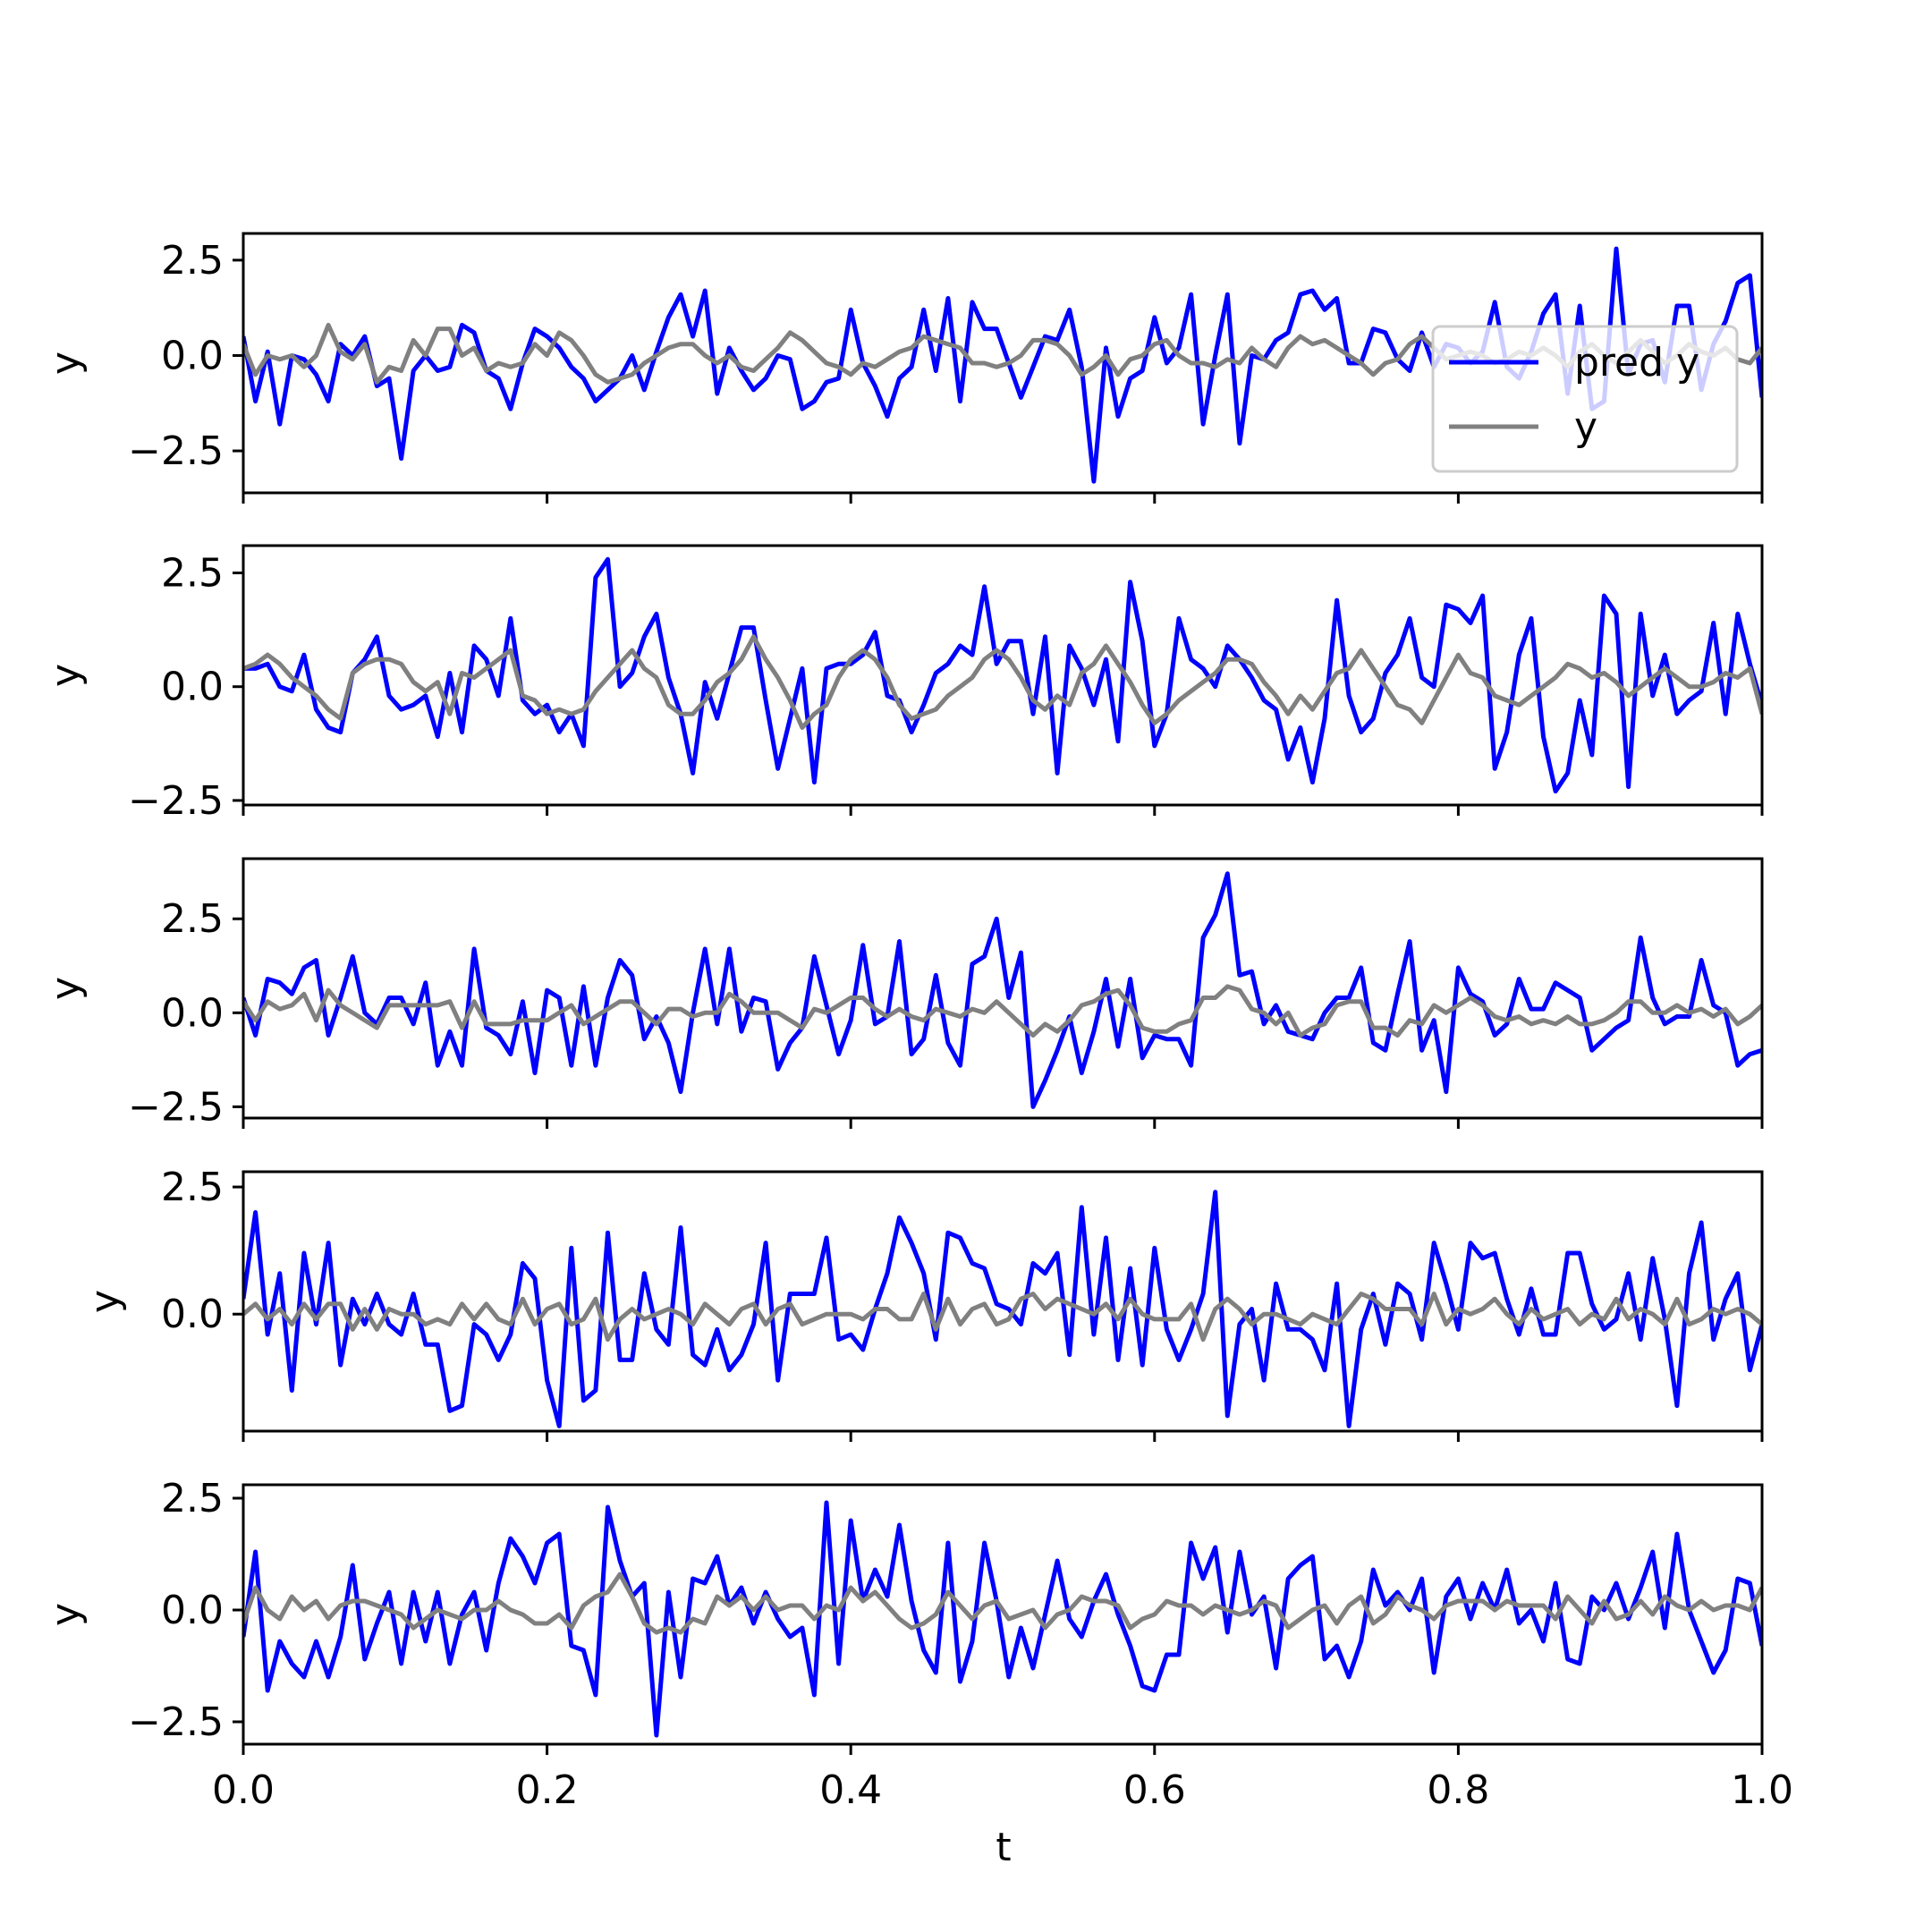 The height and width of the screenshot is (1932, 1932). I want to click on subplot-4: 0.0 2.5 y, so click(923, 1303).